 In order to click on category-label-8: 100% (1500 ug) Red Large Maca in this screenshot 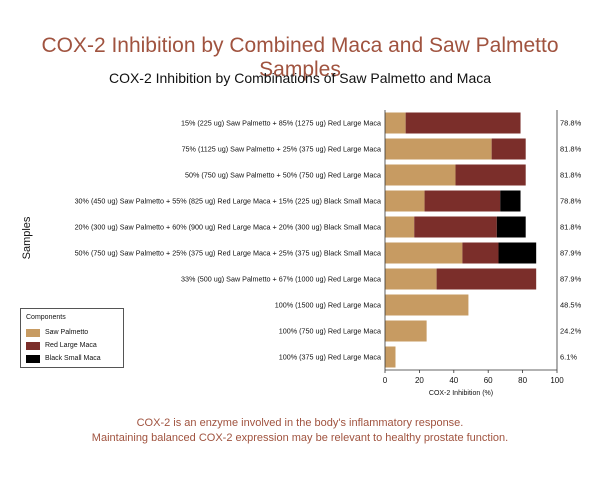, I will do `click(328, 305)`.